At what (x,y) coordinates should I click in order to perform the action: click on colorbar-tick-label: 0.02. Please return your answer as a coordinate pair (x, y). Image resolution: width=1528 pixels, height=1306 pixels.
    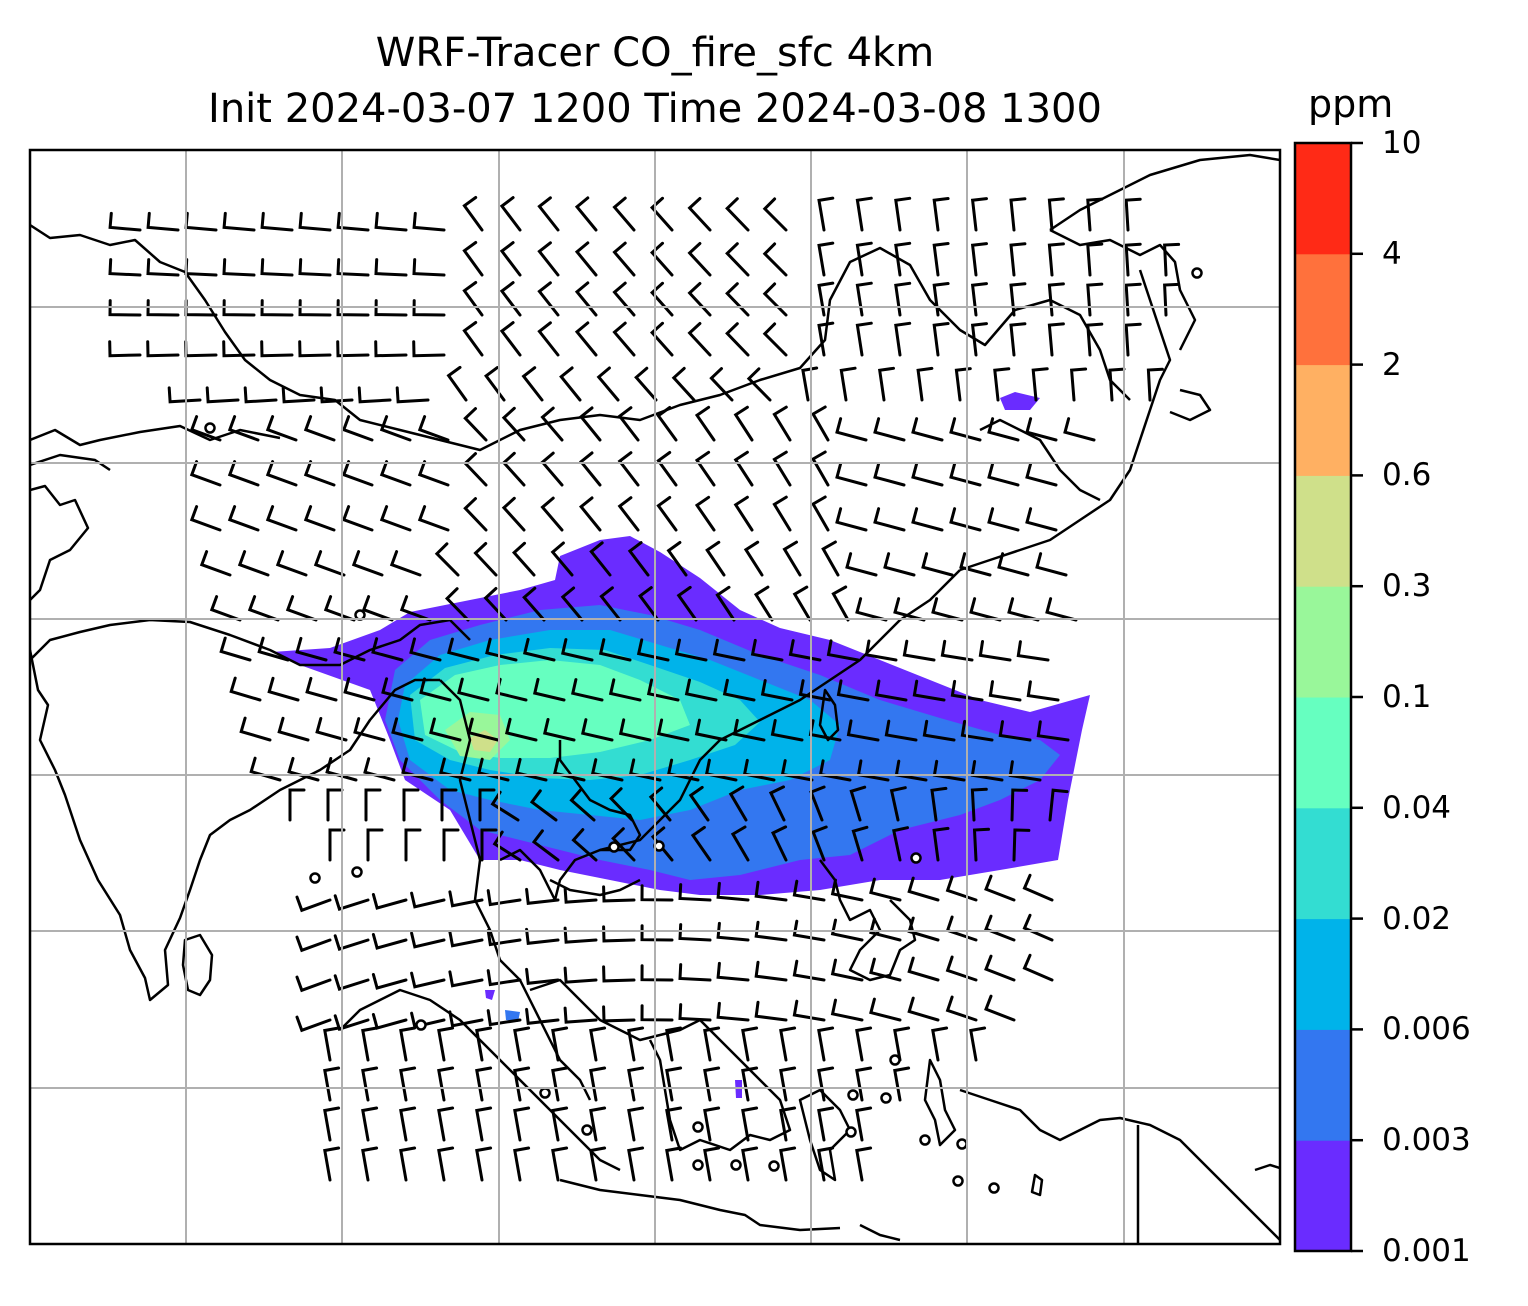
    Looking at the image, I should click on (1417, 918).